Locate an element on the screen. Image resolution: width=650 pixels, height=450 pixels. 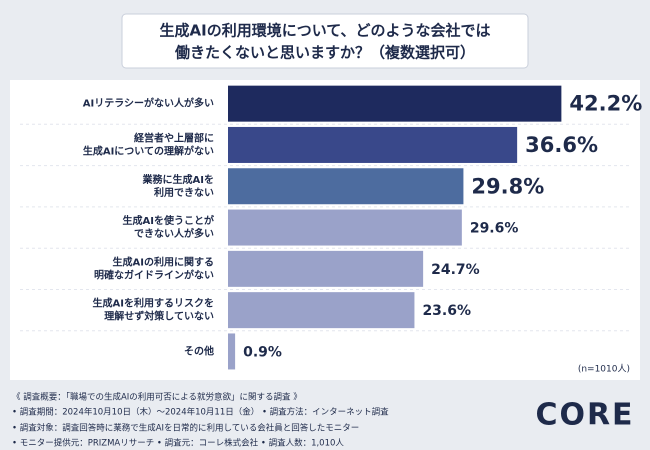
category-label: 明確なガイドラインがない is located at coordinates (154, 274).